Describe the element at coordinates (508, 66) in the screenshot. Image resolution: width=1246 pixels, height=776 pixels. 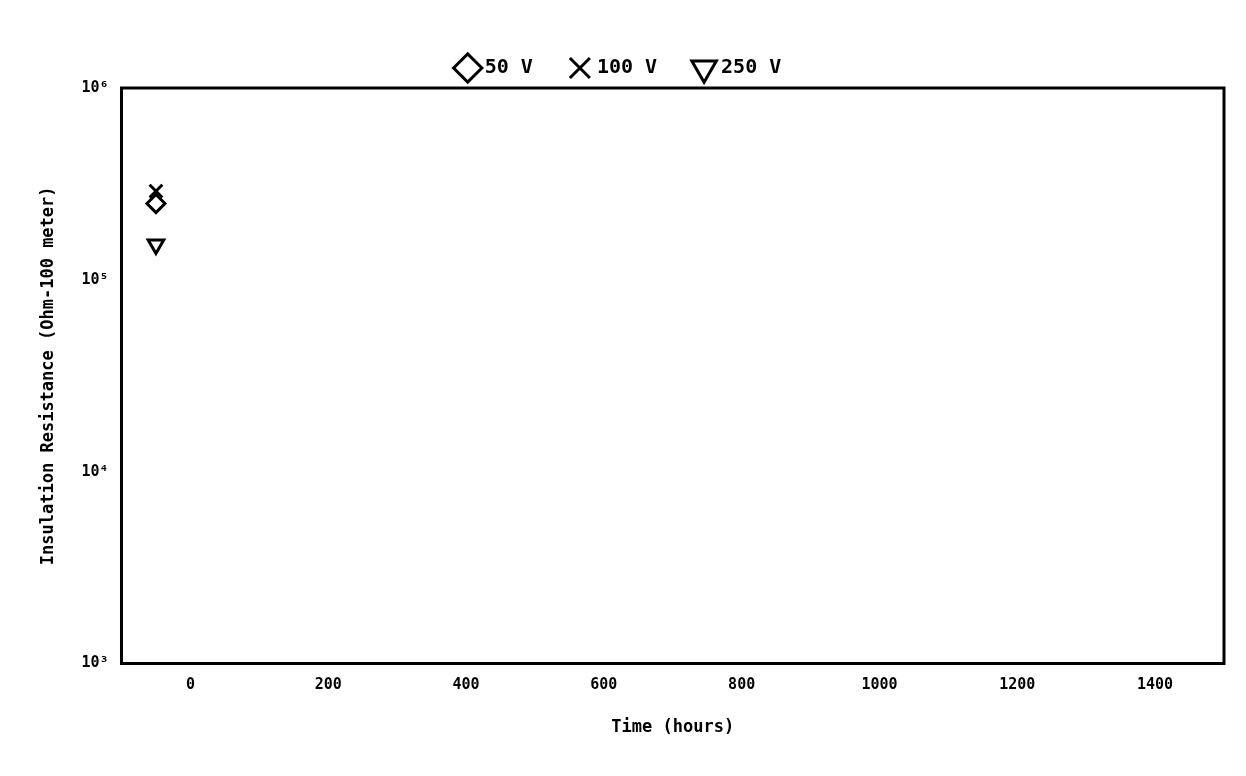
I see `legend-label: 50 V` at that location.